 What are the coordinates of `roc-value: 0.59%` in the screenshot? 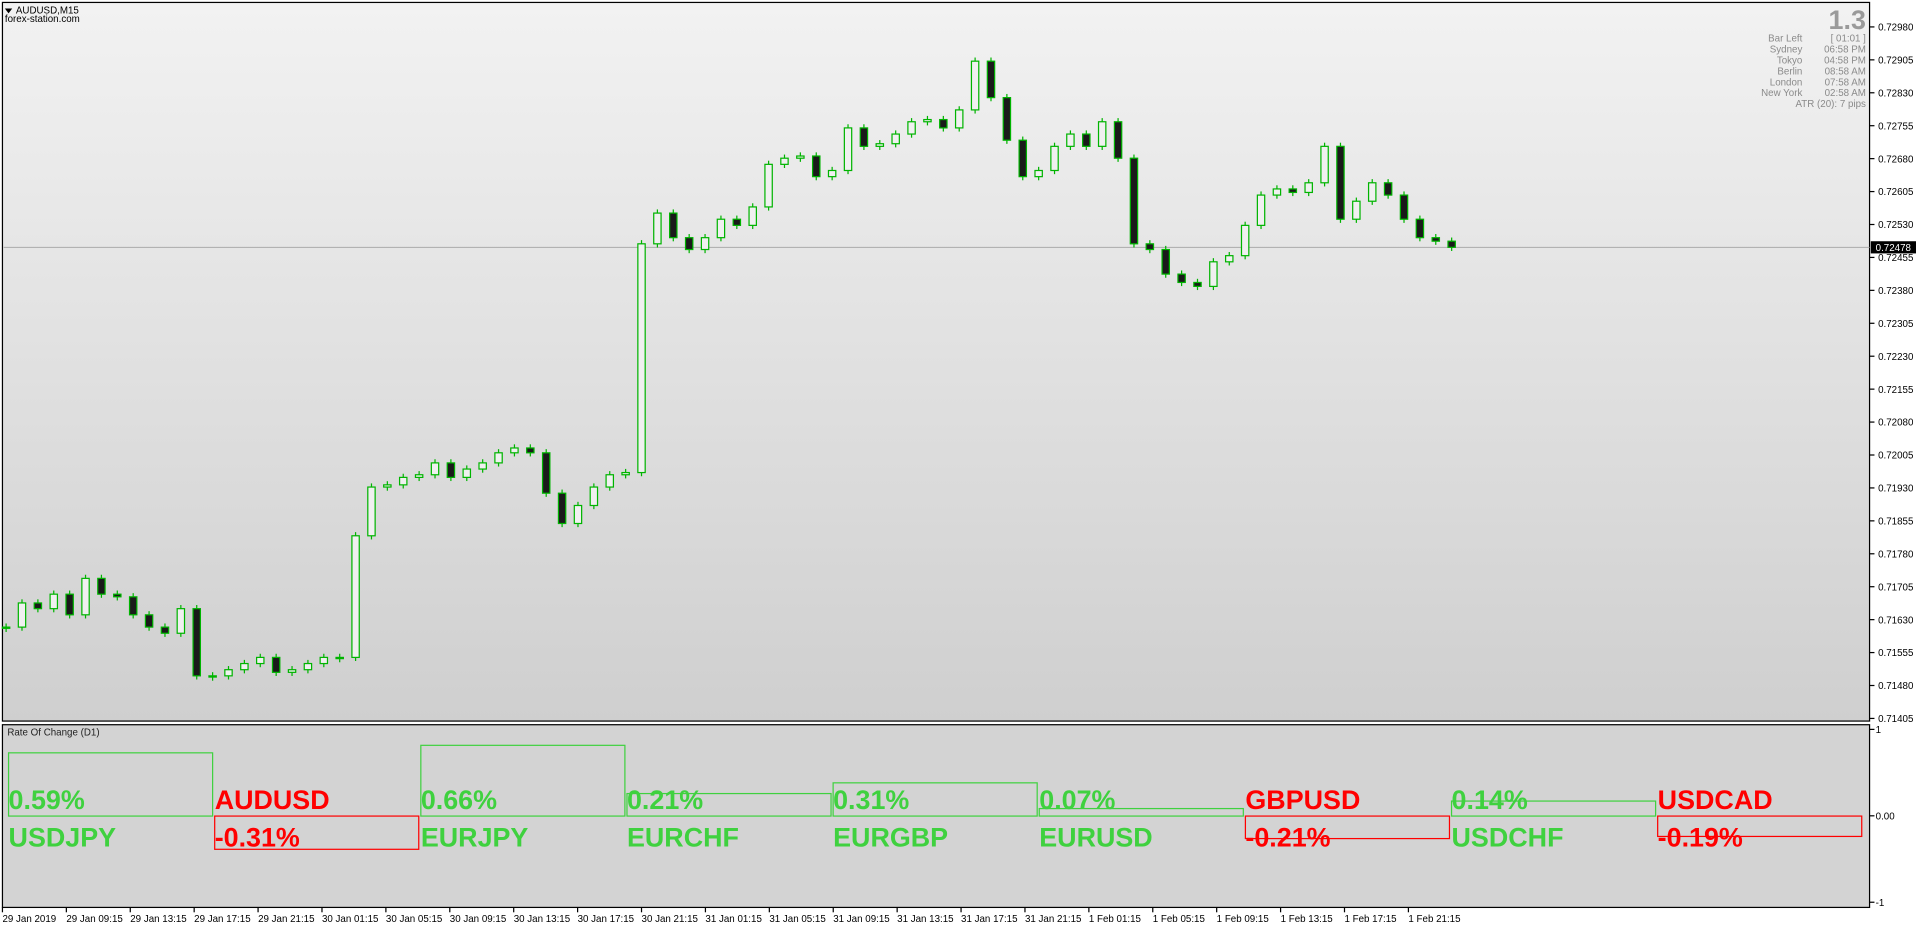 It's located at (47, 800).